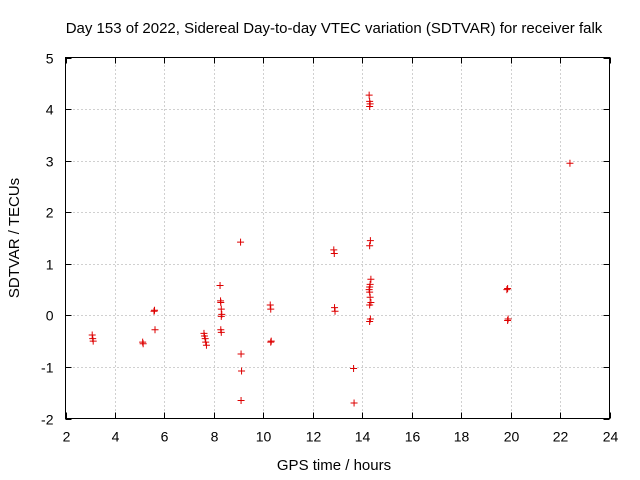  I want to click on y-tick-label: 0, so click(50, 316).